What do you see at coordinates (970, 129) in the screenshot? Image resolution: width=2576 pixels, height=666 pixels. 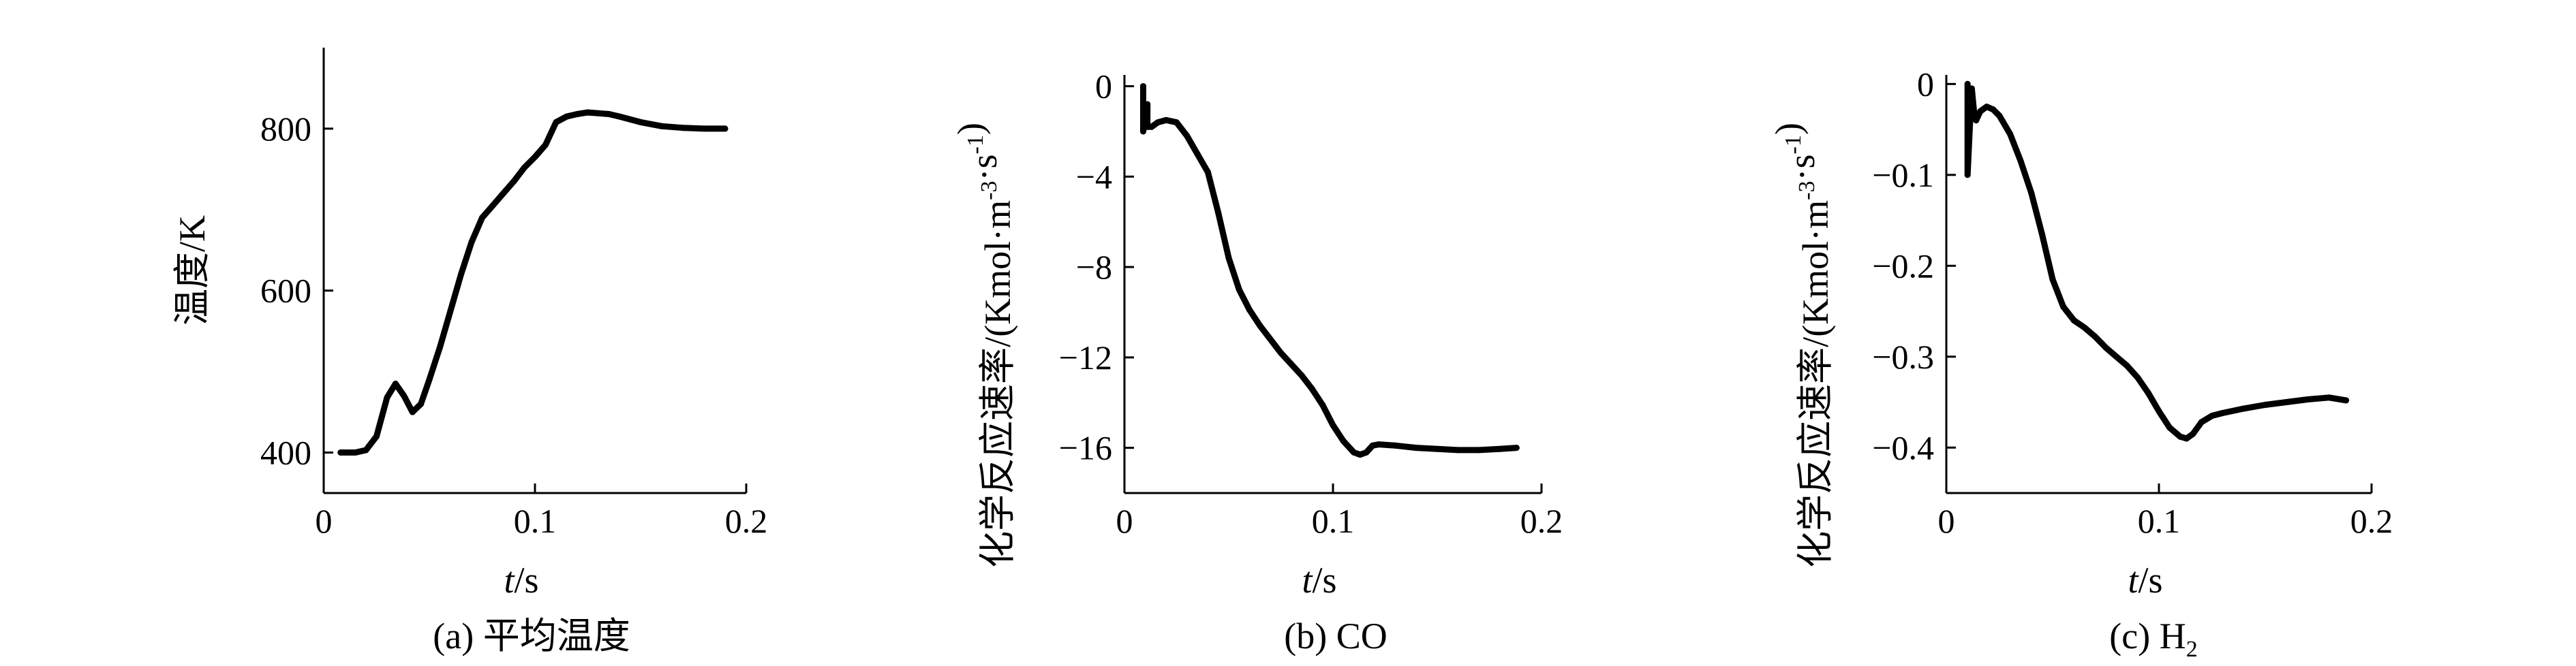 I see `y-axis-label-end: )` at bounding box center [970, 129].